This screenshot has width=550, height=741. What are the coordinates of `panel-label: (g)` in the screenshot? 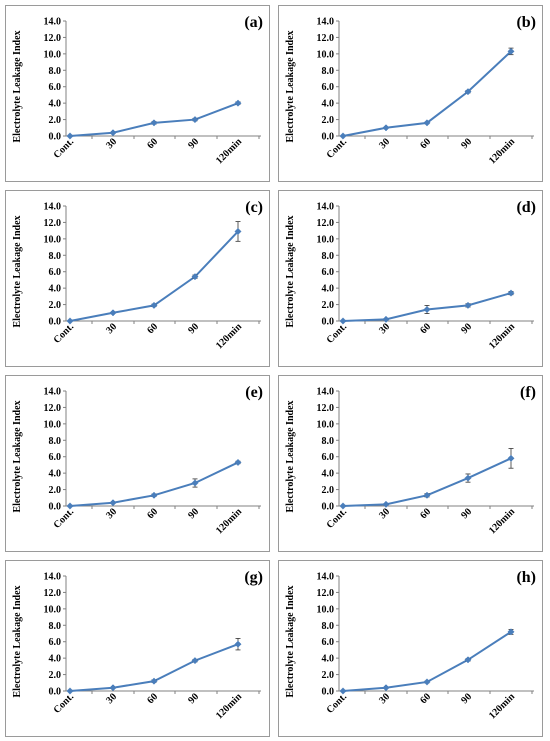 It's located at (253, 577).